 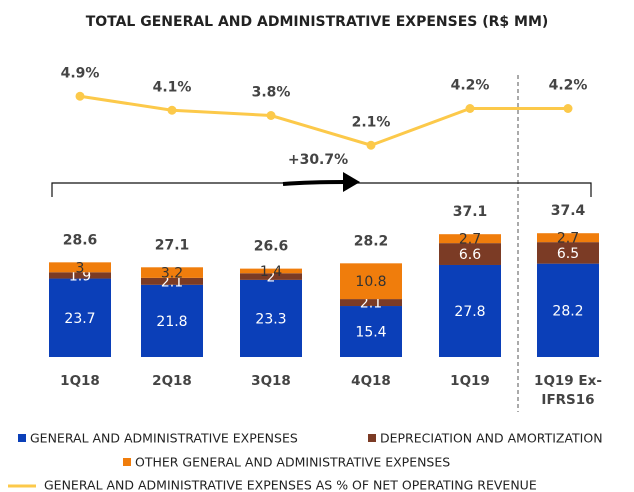 I want to click on bracket, so click(x=321, y=189).